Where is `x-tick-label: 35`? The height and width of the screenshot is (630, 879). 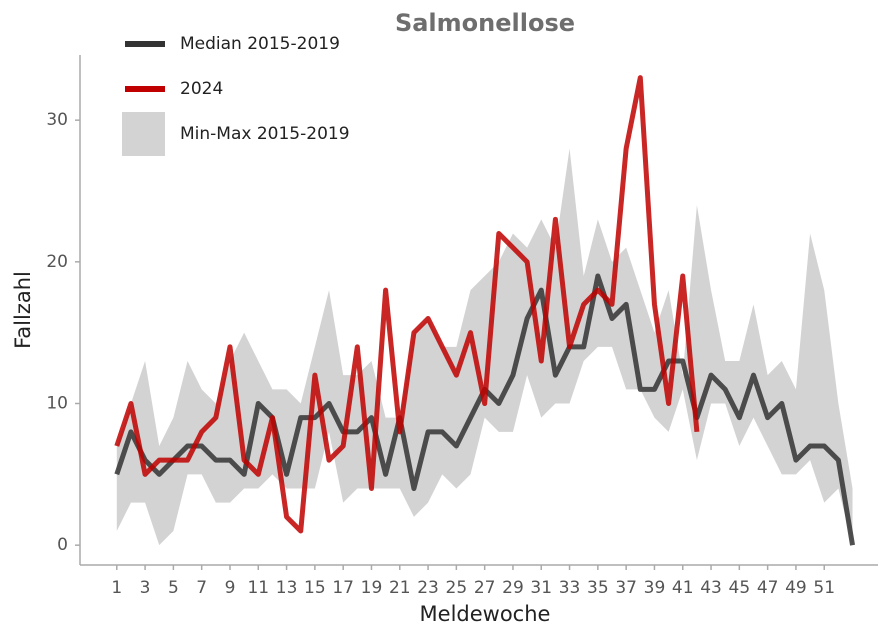
x-tick-label: 35 is located at coordinates (598, 588).